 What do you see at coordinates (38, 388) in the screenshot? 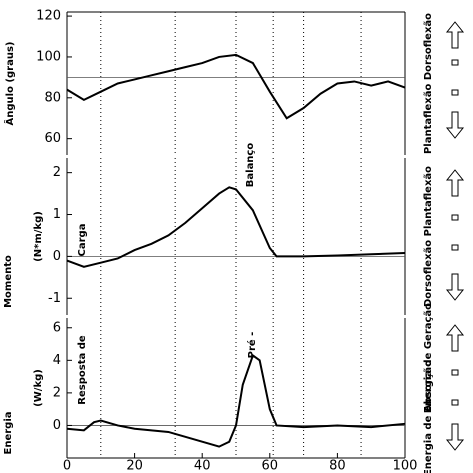
I see `y-axis-label: (W/kg)` at bounding box center [38, 388].